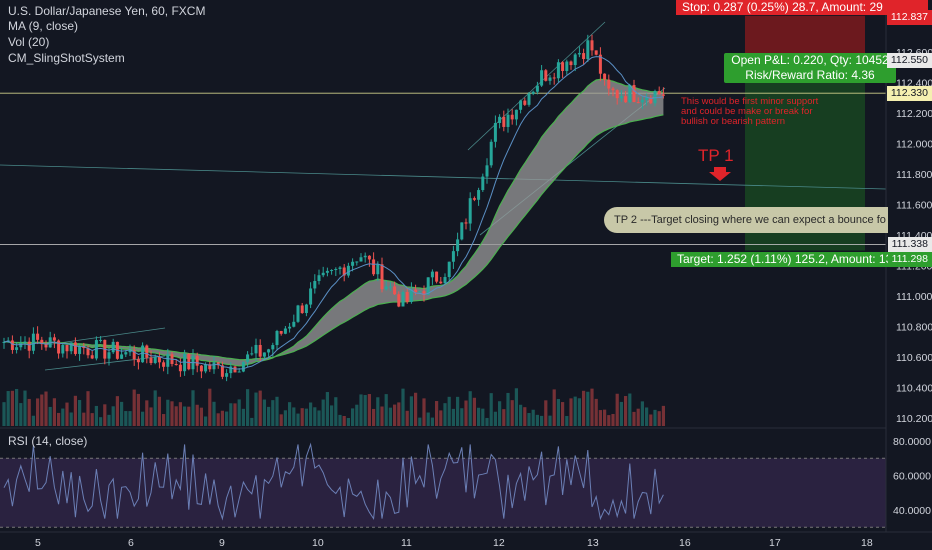  What do you see at coordinates (912, 442) in the screenshot?
I see `rsi-tick-label: 80.0000` at bounding box center [912, 442].